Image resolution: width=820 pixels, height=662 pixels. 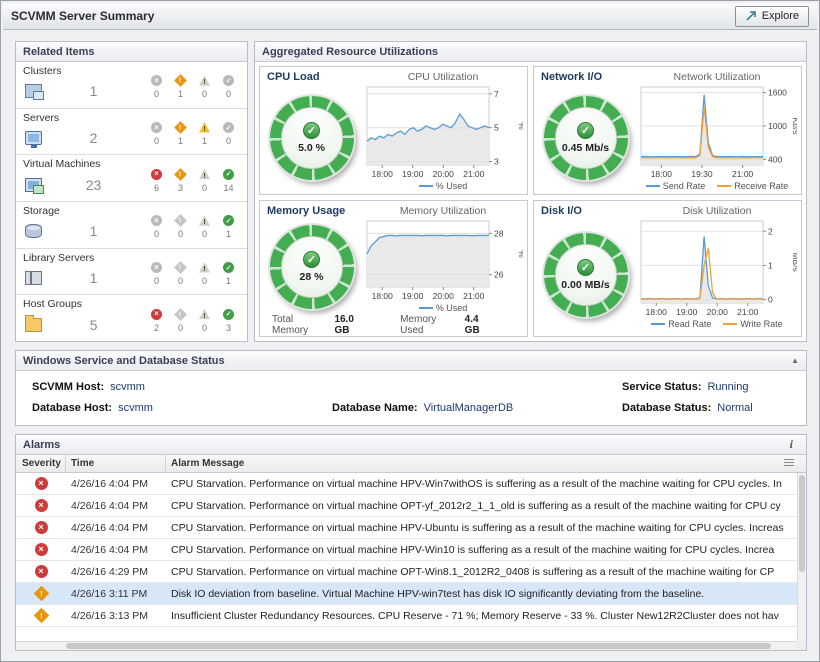 I want to click on related-item-library-servers: Library Servers 1 0 0 0 1, so click(x=131, y=272).